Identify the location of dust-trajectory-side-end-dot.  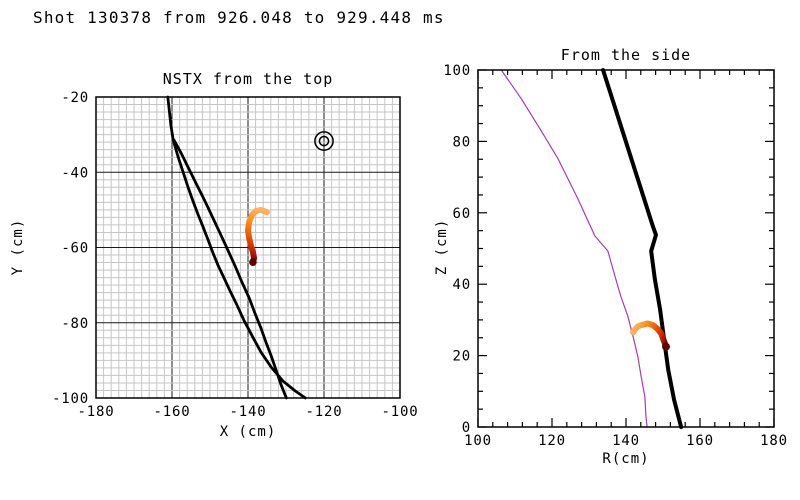
(665, 346).